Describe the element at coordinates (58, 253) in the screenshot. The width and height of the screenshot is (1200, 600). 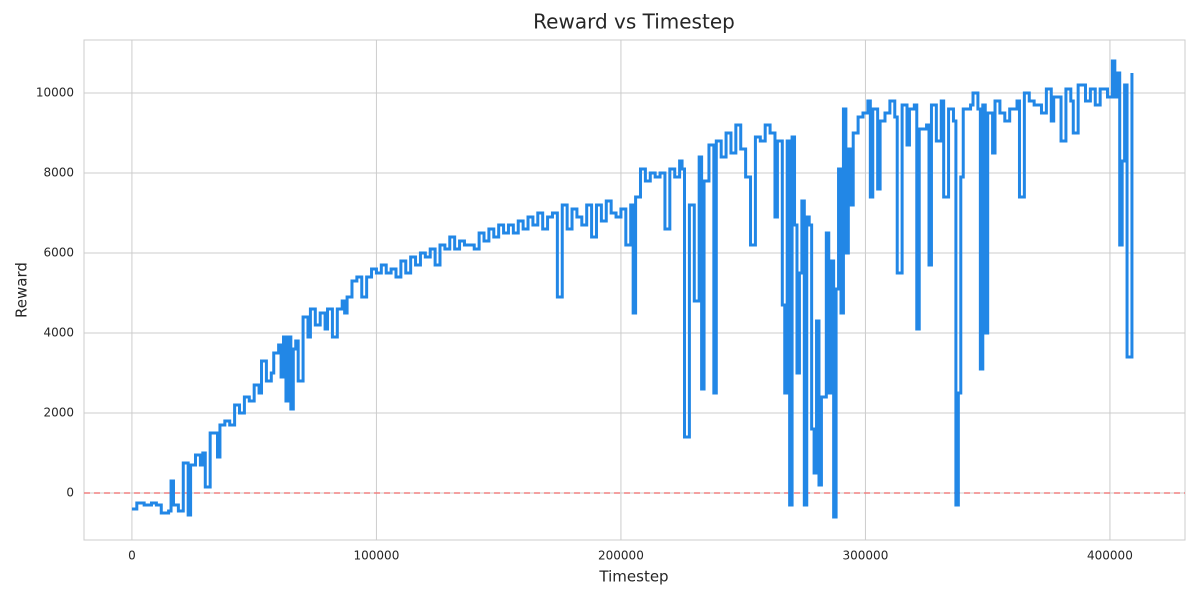
I see `y-tick-label: 6000` at that location.